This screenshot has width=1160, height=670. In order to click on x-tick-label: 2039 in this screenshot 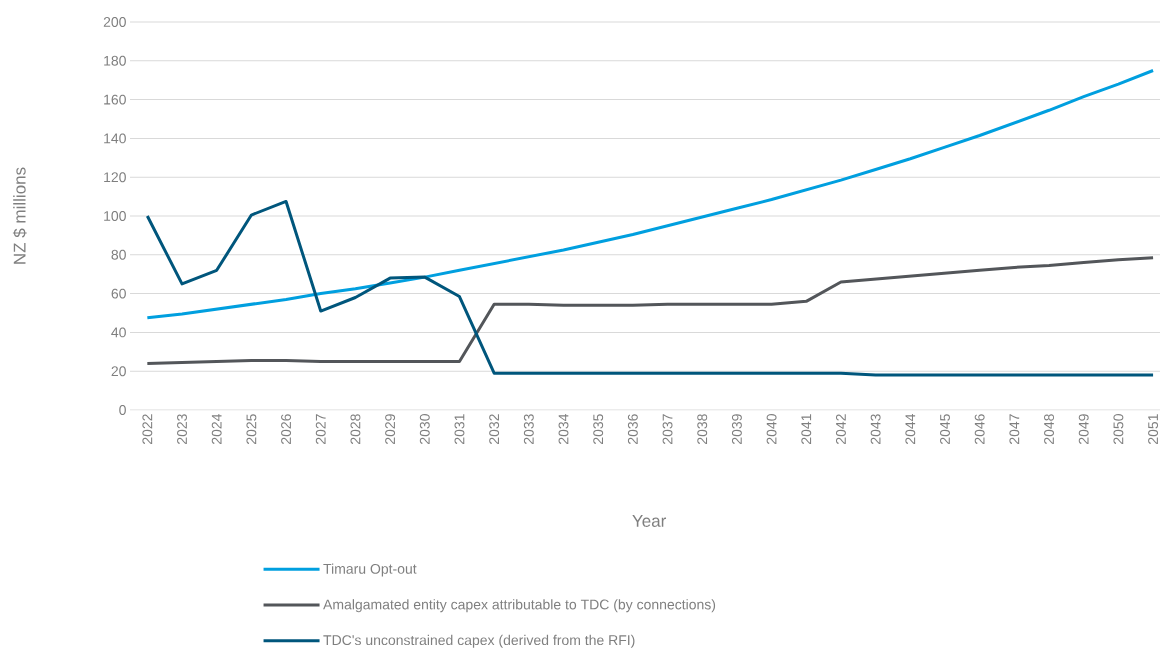, I will do `click(736, 429)`.